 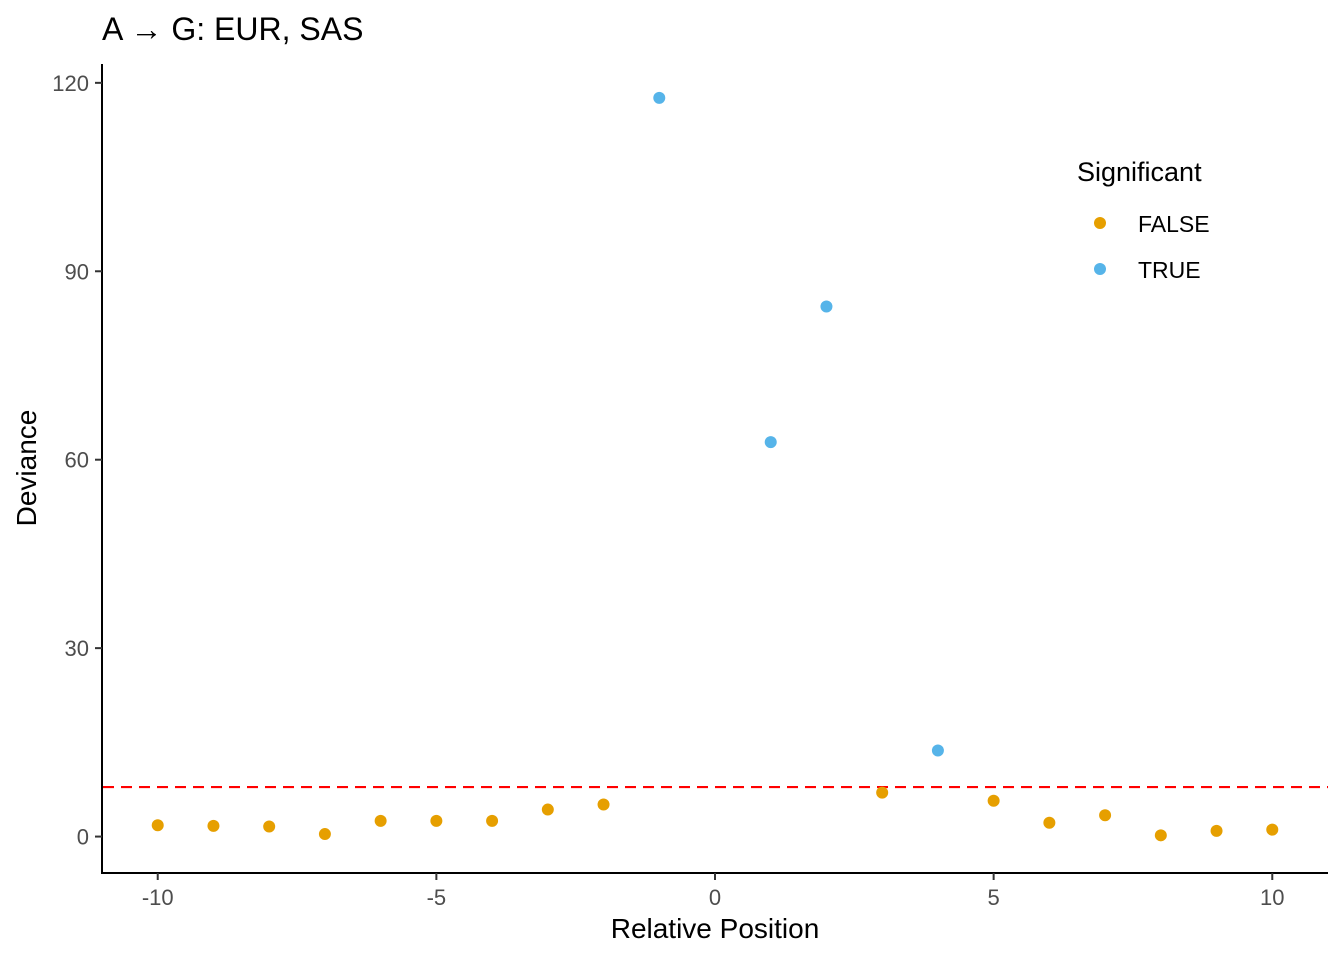 I want to click on legend-title: Significant, so click(x=1139, y=172).